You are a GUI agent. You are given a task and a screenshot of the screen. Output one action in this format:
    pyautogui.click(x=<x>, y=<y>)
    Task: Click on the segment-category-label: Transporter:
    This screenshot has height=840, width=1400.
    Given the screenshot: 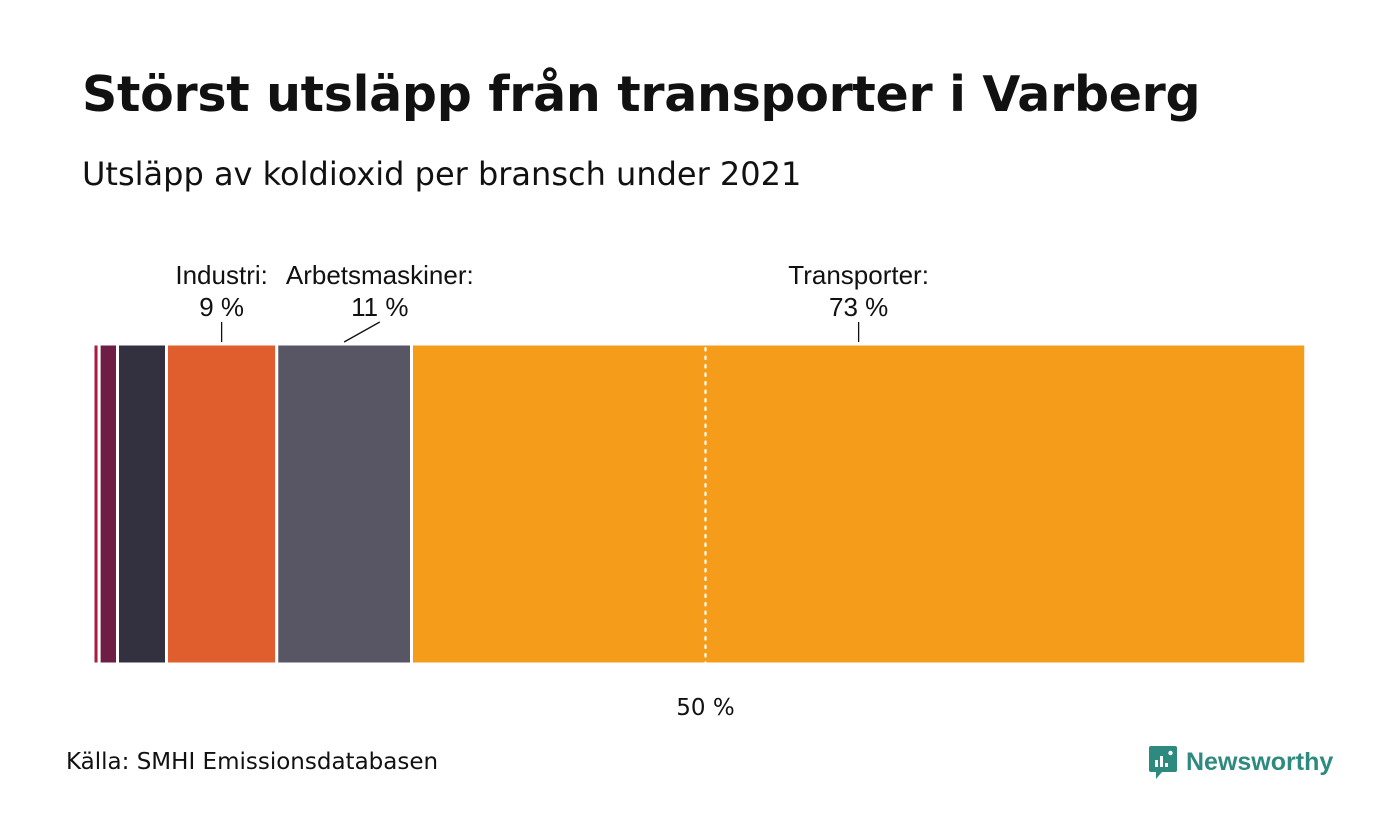 What is the action you would take?
    pyautogui.click(x=858, y=275)
    